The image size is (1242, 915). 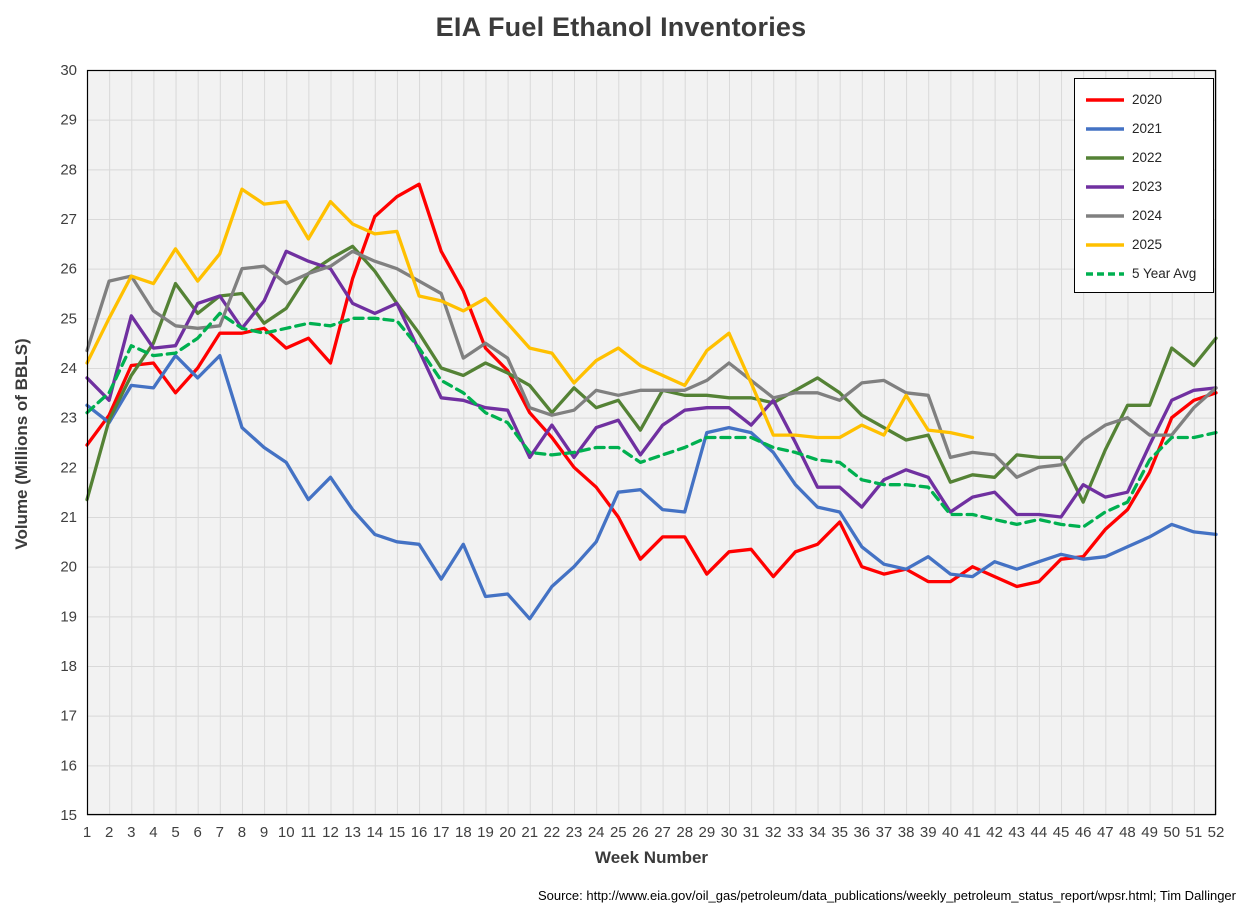 What do you see at coordinates (1149, 832) in the screenshot?
I see `x-tick-label: 49` at bounding box center [1149, 832].